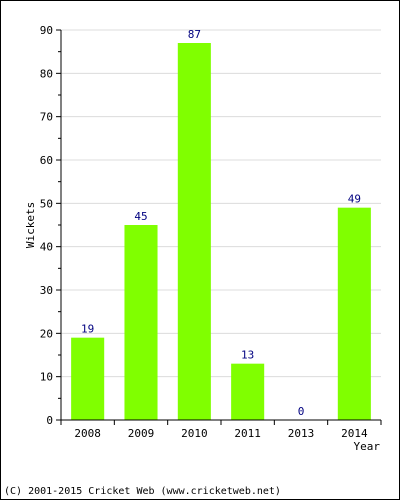  I want to click on y-tick-label-10: 10, so click(46, 377).